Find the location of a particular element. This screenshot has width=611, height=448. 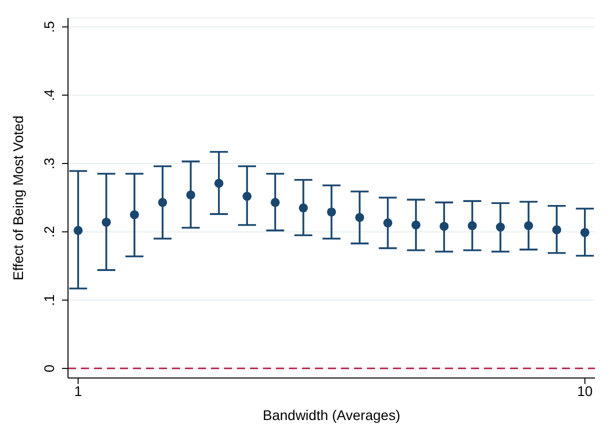

y-tick-label: .3 is located at coordinates (49, 163).